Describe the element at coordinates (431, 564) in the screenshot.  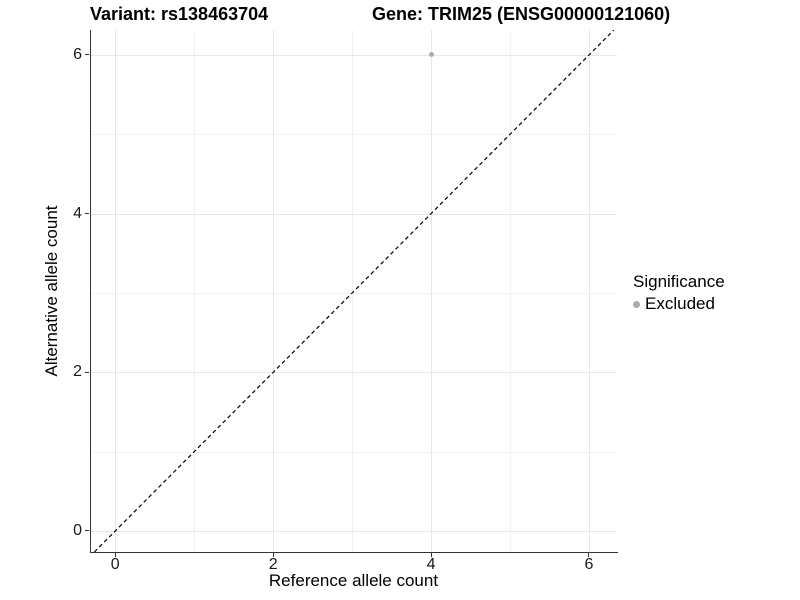
I see `x-tick-label: 4` at that location.